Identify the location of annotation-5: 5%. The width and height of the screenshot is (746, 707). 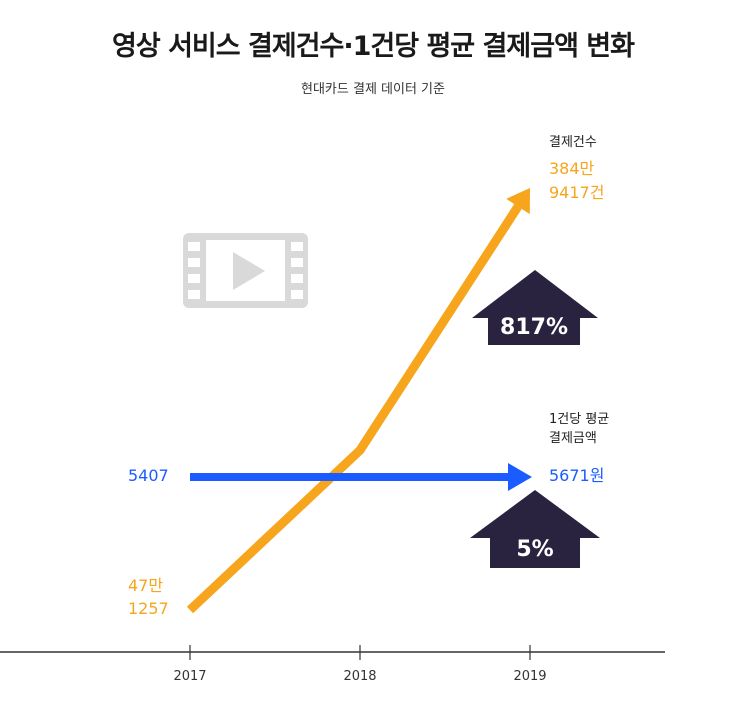
(534, 549).